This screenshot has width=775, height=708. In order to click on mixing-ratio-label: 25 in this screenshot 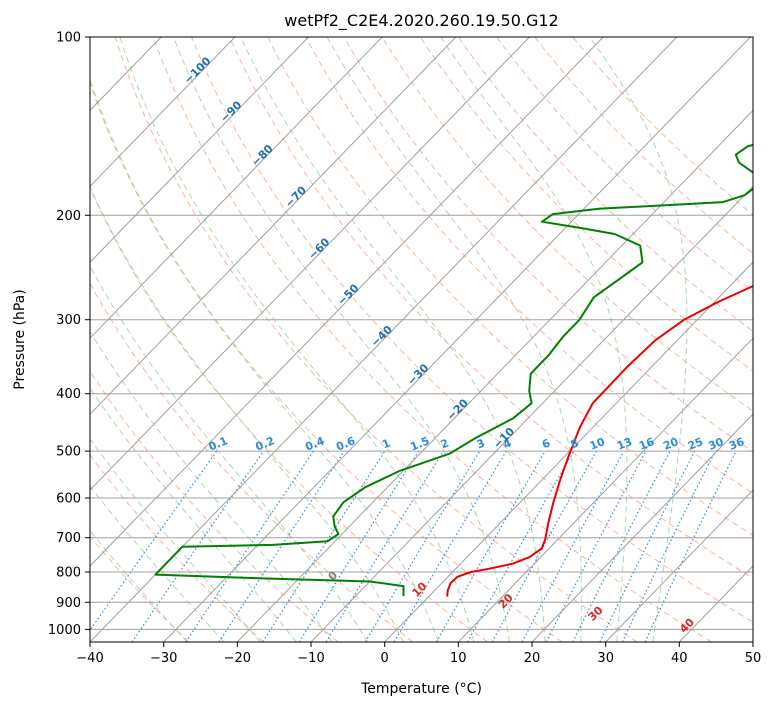, I will do `click(695, 444)`.